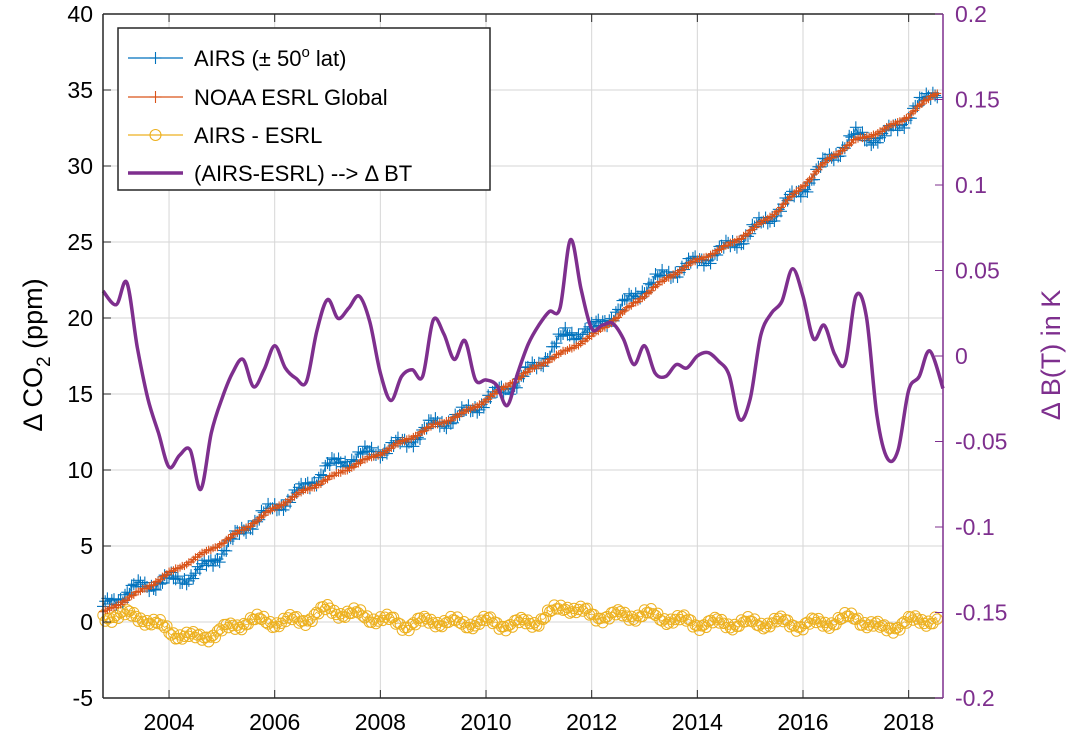 The width and height of the screenshot is (1078, 741). I want to click on y-right-tick-label: 0.2, so click(971, 14).